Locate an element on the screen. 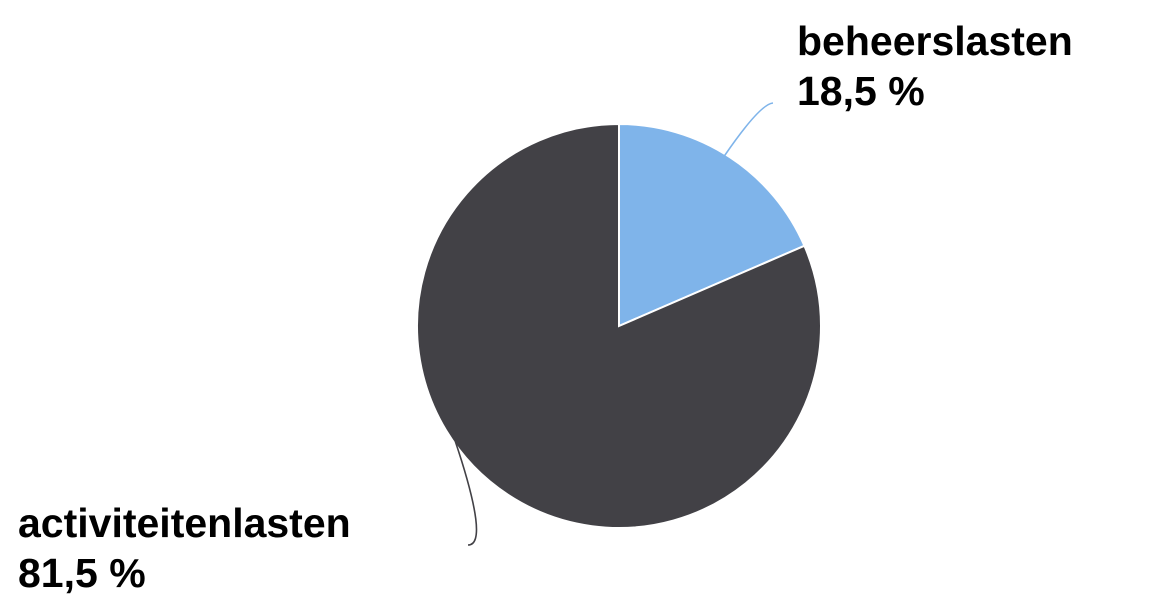 This screenshot has height=597, width=1150. leader-line-beheerslasten is located at coordinates (748, 129).